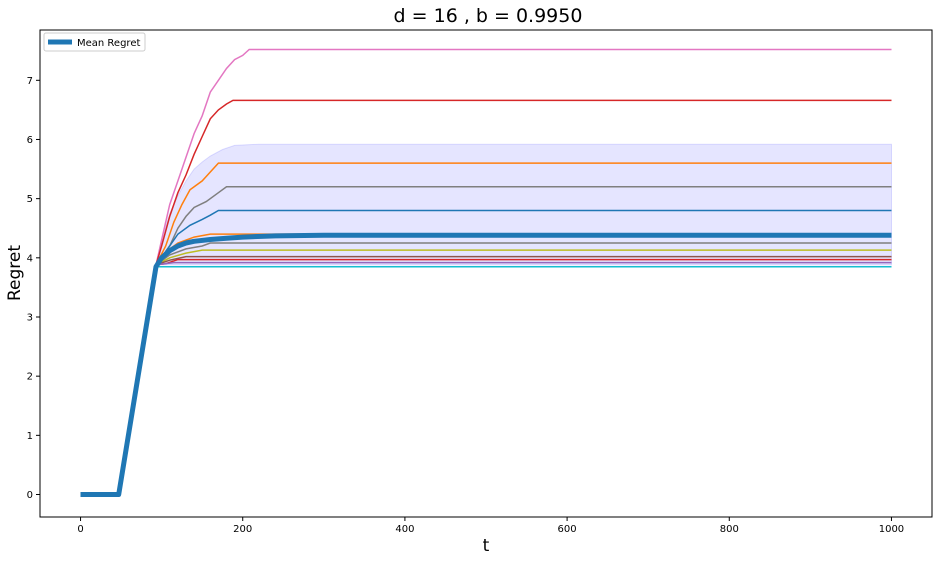  What do you see at coordinates (108, 43) in the screenshot?
I see `legend-label-mean-regret: Mean Regret` at bounding box center [108, 43].